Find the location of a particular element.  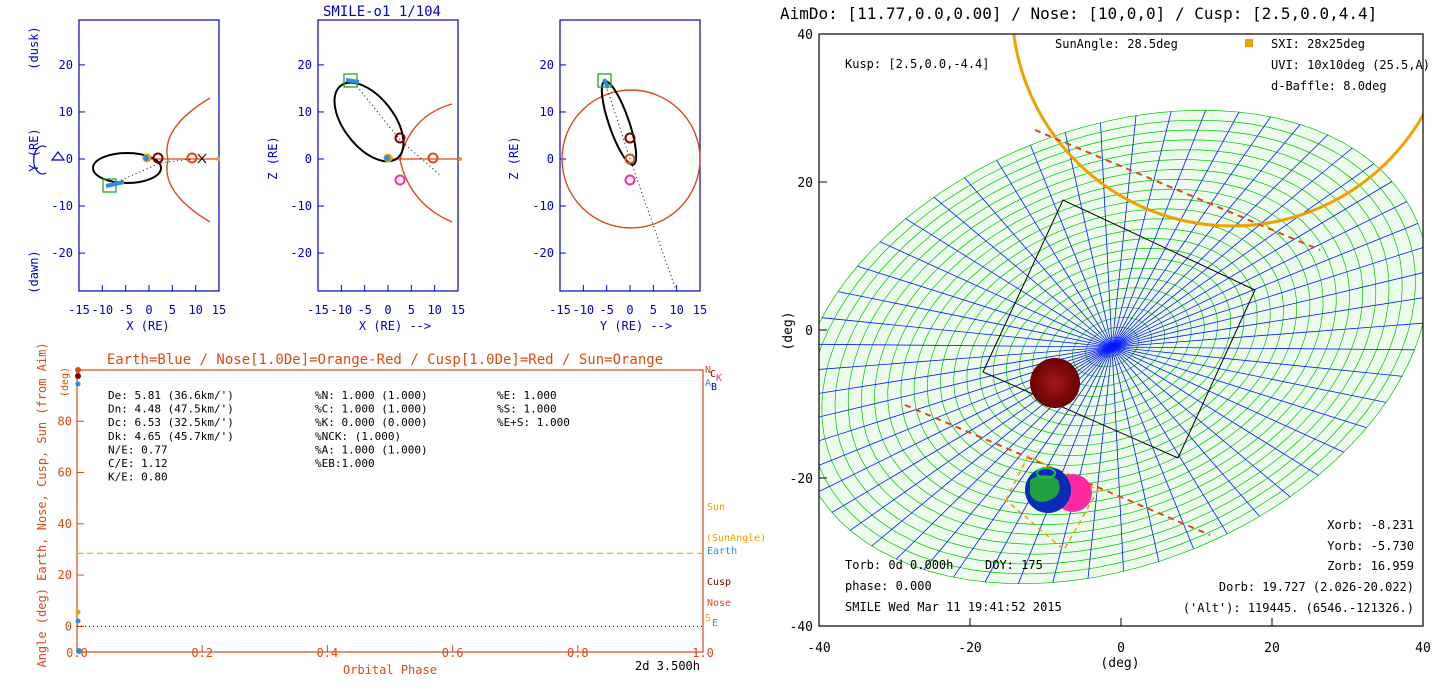

phase-plot-xticks: 0.00.20.40.60.81.0 is located at coordinates (390, 652).